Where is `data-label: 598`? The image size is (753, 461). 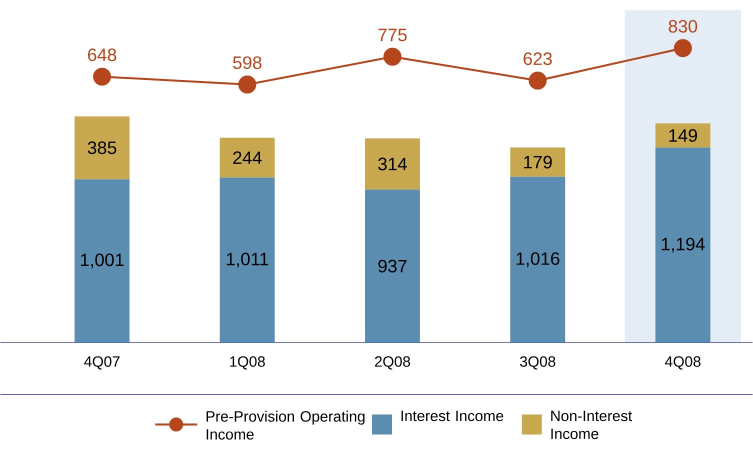 data-label: 598 is located at coordinates (247, 63).